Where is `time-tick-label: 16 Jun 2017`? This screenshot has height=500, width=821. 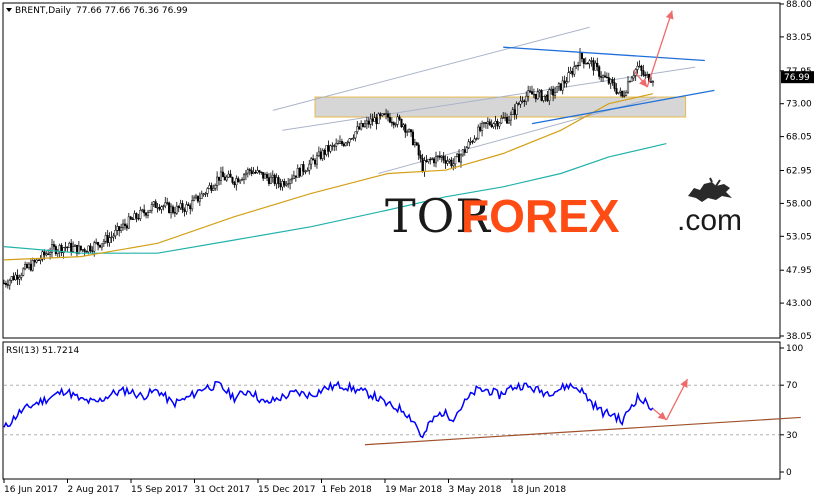
time-tick-label: 16 Jun 2017 is located at coordinates (31, 490).